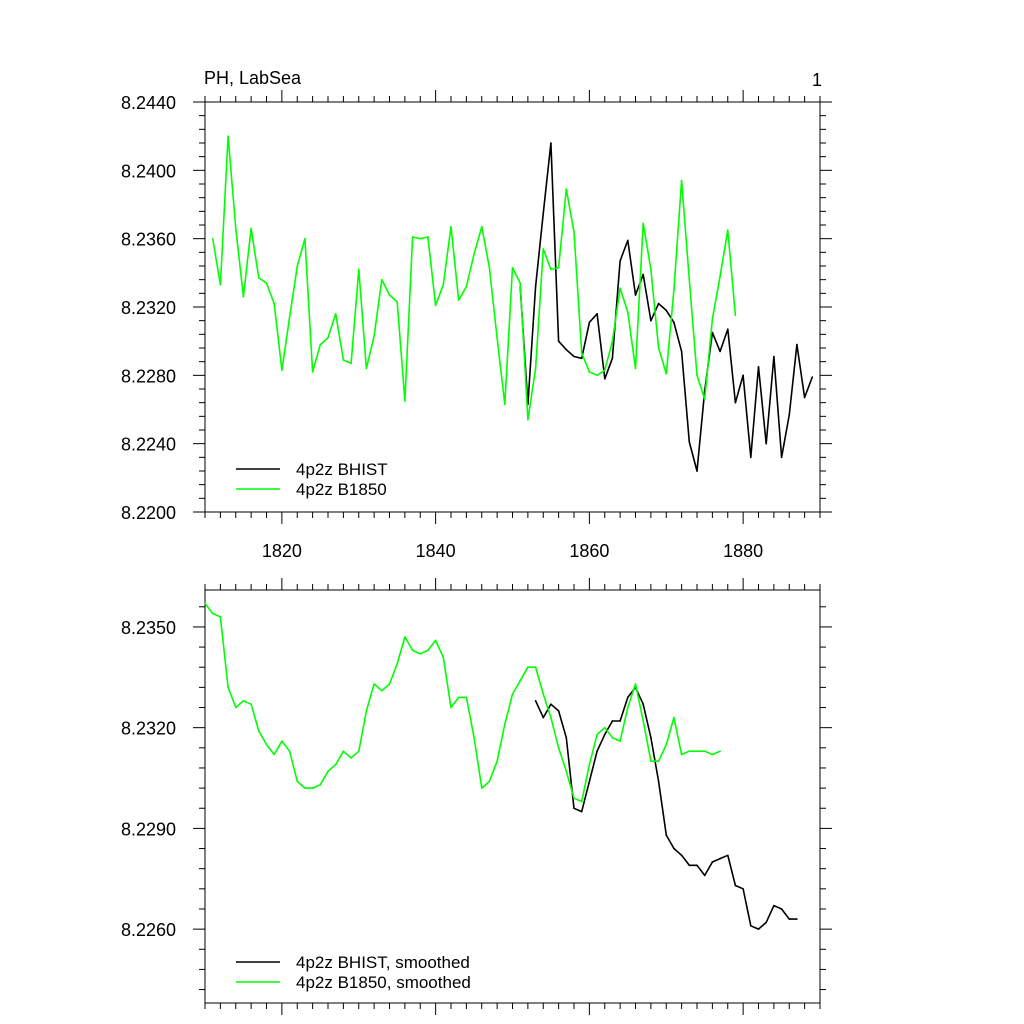  Describe the element at coordinates (148, 628) in the screenshot. I see `y-tick-label: 8.2350` at that location.